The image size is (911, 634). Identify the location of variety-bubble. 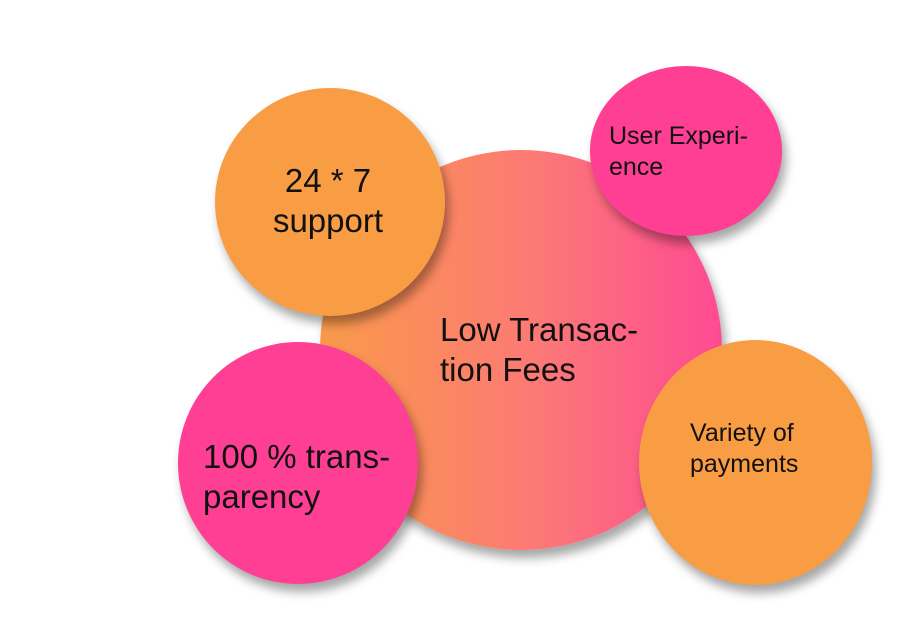
(755, 462).